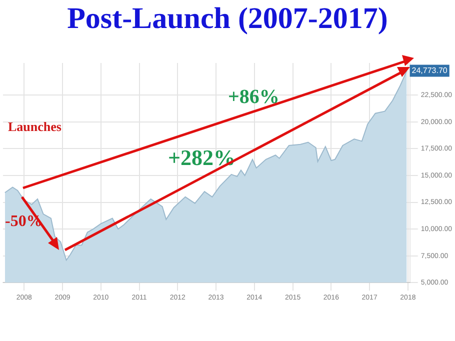 The height and width of the screenshot is (341, 455). Describe the element at coordinates (254, 97) in the screenshot. I see `annotation: +86%` at that location.